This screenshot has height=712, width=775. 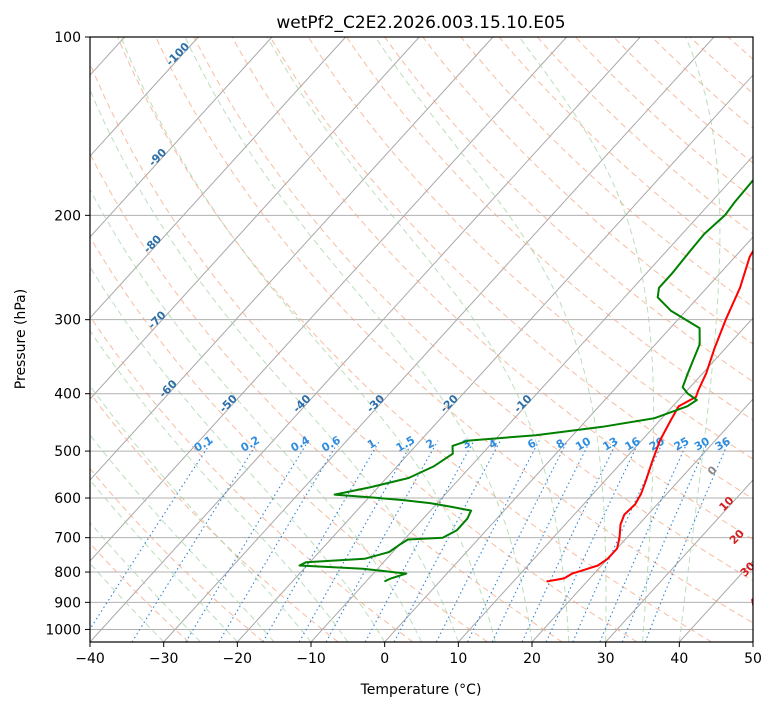 I want to click on x-tick-label: −10, so click(x=311, y=659).